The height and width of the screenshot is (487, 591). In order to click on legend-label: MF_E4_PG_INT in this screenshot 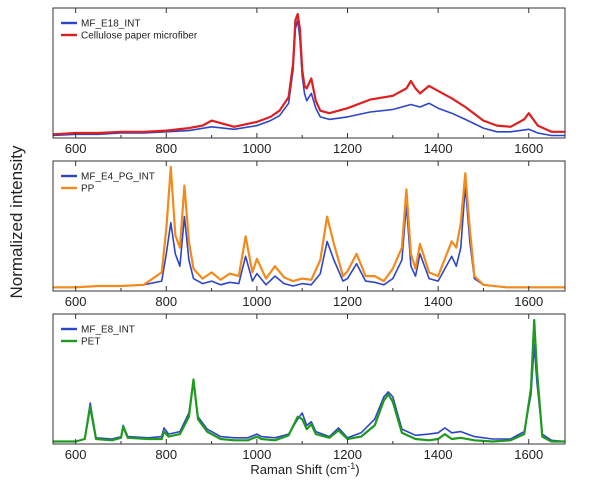, I will do `click(118, 177)`.